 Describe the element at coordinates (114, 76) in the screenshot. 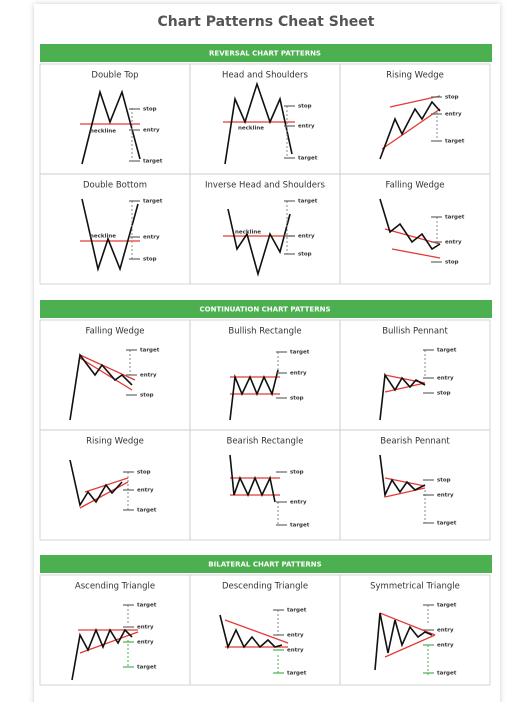

I see `cell-title: Double Top` at that location.